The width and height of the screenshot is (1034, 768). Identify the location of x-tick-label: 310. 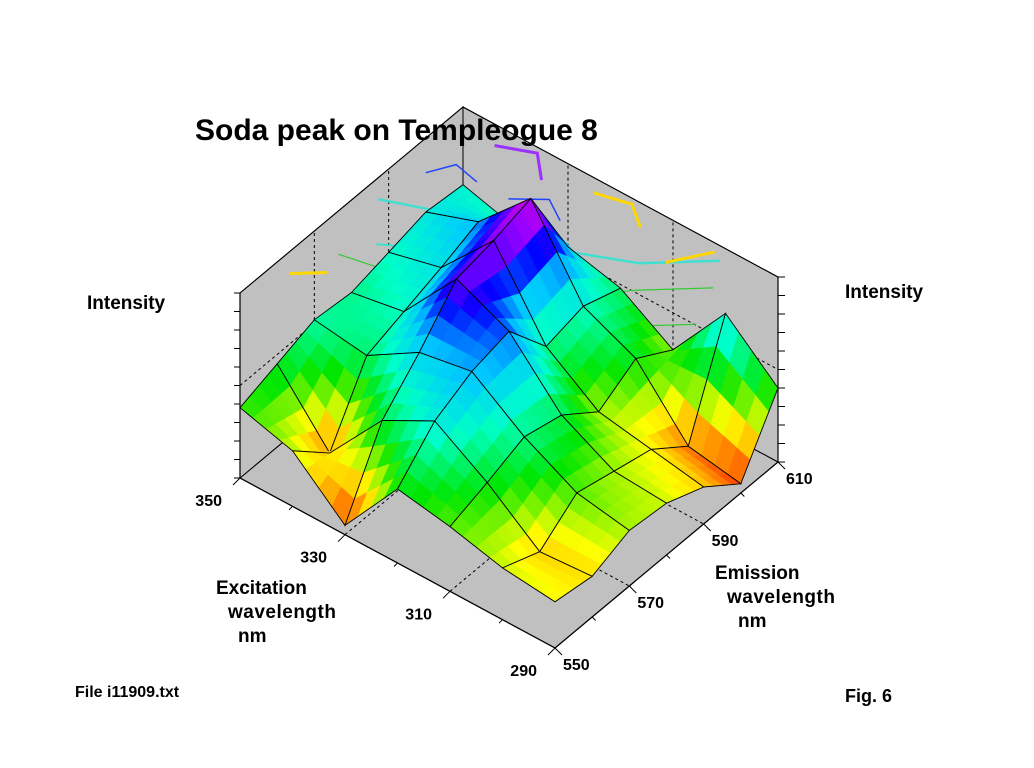
(418, 614).